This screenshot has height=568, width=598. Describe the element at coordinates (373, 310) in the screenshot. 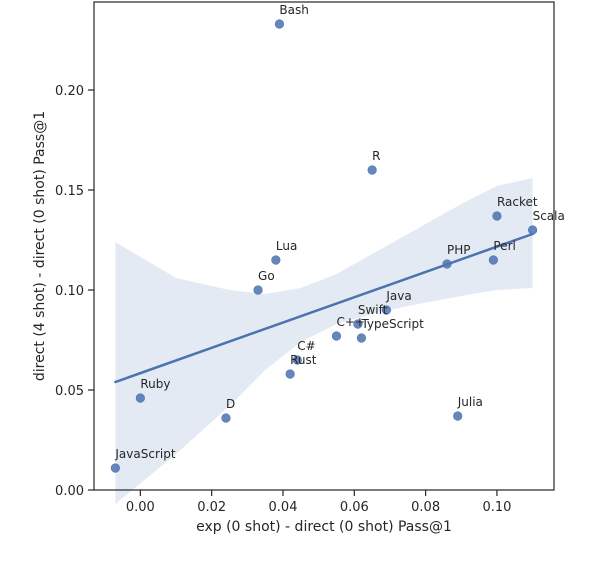

I see `point-label: Swift` at that location.